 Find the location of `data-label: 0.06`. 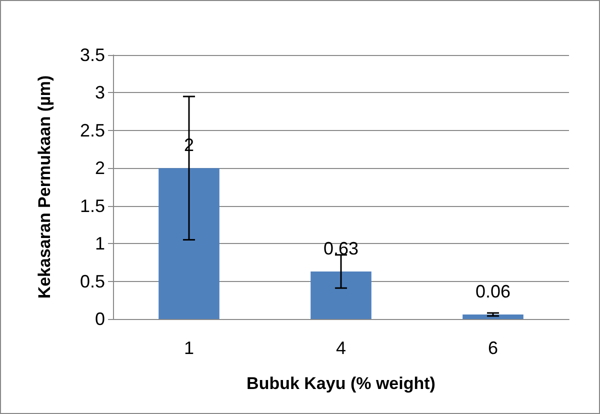

data-label: 0.06 is located at coordinates (493, 291).